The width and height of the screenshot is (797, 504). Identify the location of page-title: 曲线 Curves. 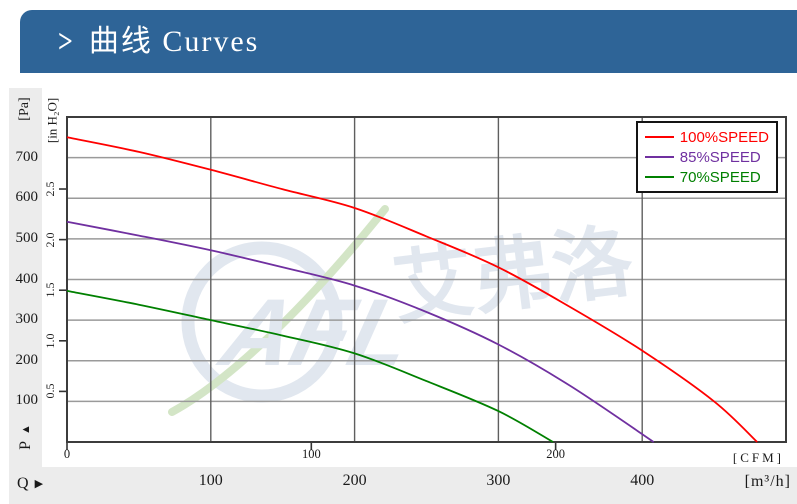
(174, 41).